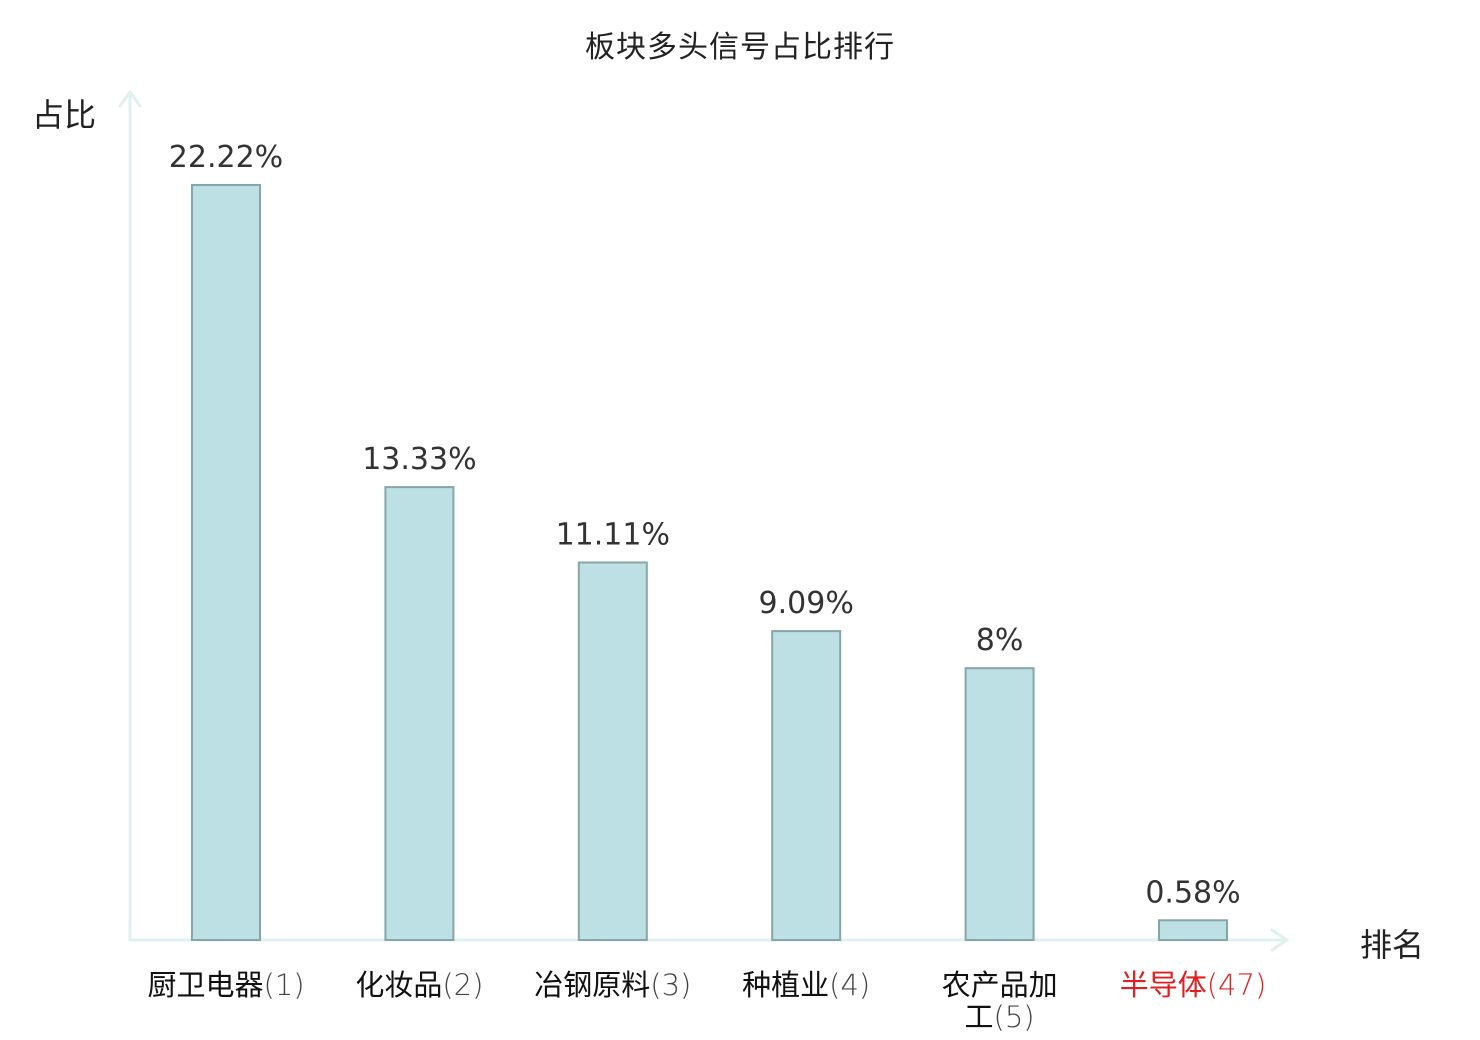  What do you see at coordinates (806, 603) in the screenshot?
I see `value-label: 9.09%` at bounding box center [806, 603].